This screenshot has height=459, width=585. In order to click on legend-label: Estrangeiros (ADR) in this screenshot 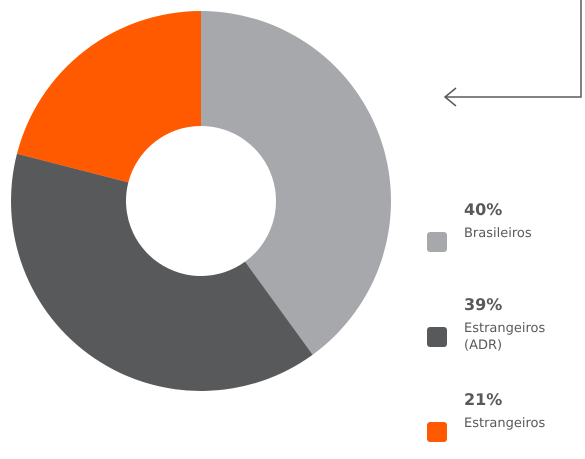, I will do `click(505, 337)`.